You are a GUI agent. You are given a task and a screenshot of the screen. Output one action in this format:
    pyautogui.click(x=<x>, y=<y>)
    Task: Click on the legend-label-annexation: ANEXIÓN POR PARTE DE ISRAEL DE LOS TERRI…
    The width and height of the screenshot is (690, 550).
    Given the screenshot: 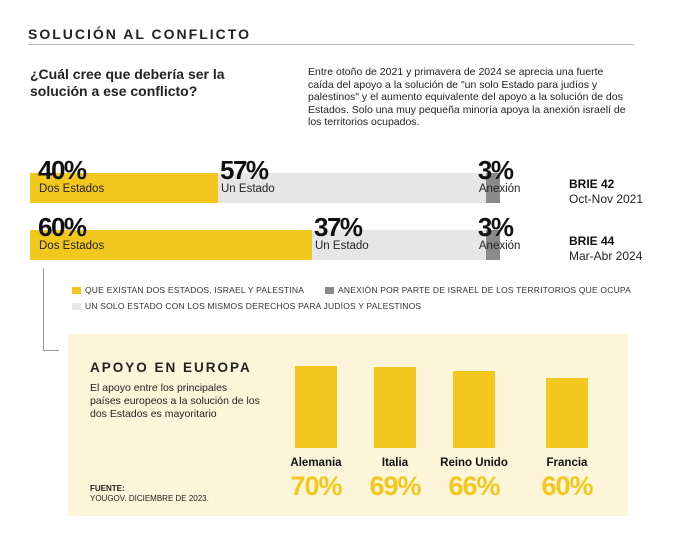 What is the action you would take?
    pyautogui.click(x=485, y=290)
    